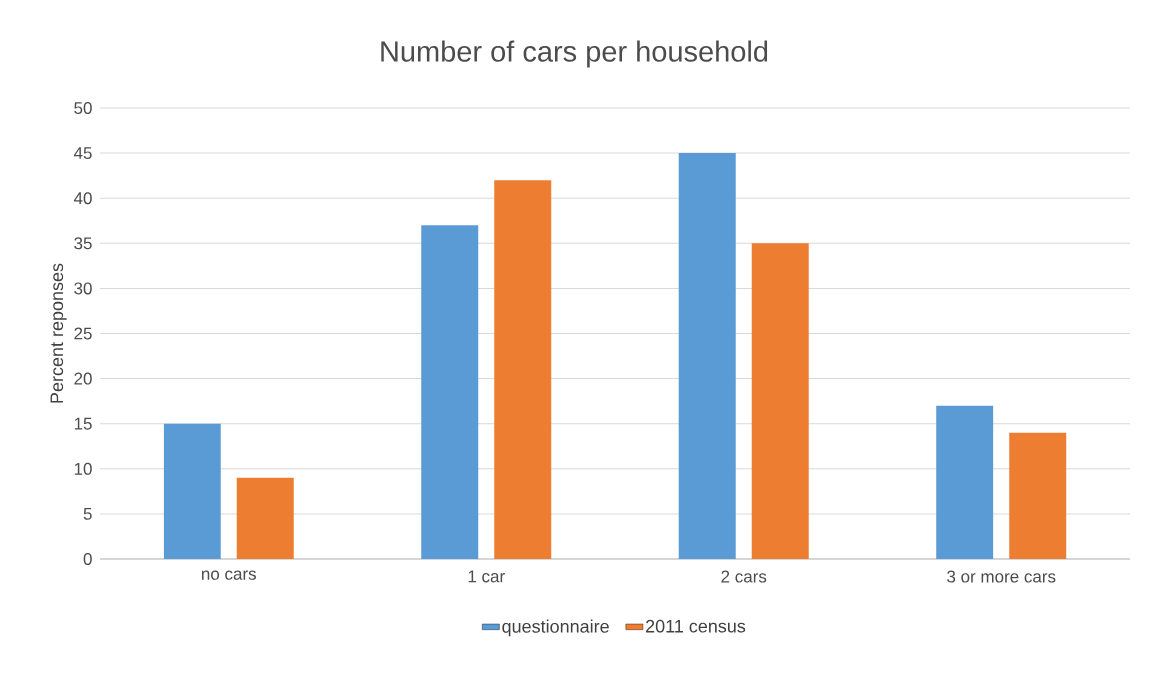 The width and height of the screenshot is (1149, 675). I want to click on y-tick-label: 25, so click(83, 333).